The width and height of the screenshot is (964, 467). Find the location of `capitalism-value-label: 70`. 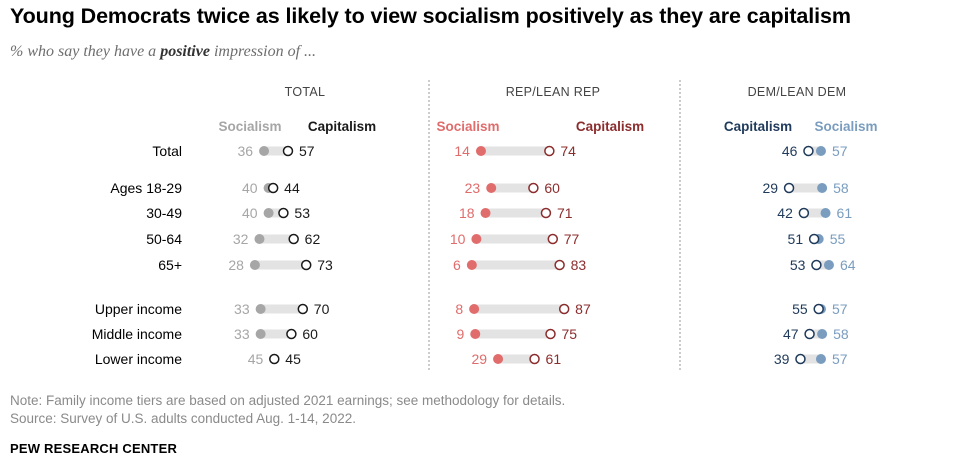

capitalism-value-label: 70 is located at coordinates (322, 309).